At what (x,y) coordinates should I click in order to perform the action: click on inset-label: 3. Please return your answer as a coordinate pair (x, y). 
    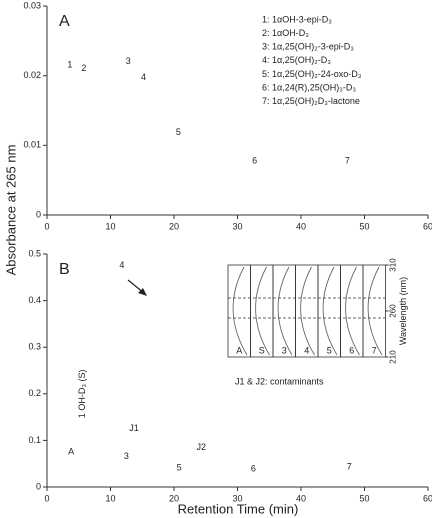
    Looking at the image, I should click on (284, 350).